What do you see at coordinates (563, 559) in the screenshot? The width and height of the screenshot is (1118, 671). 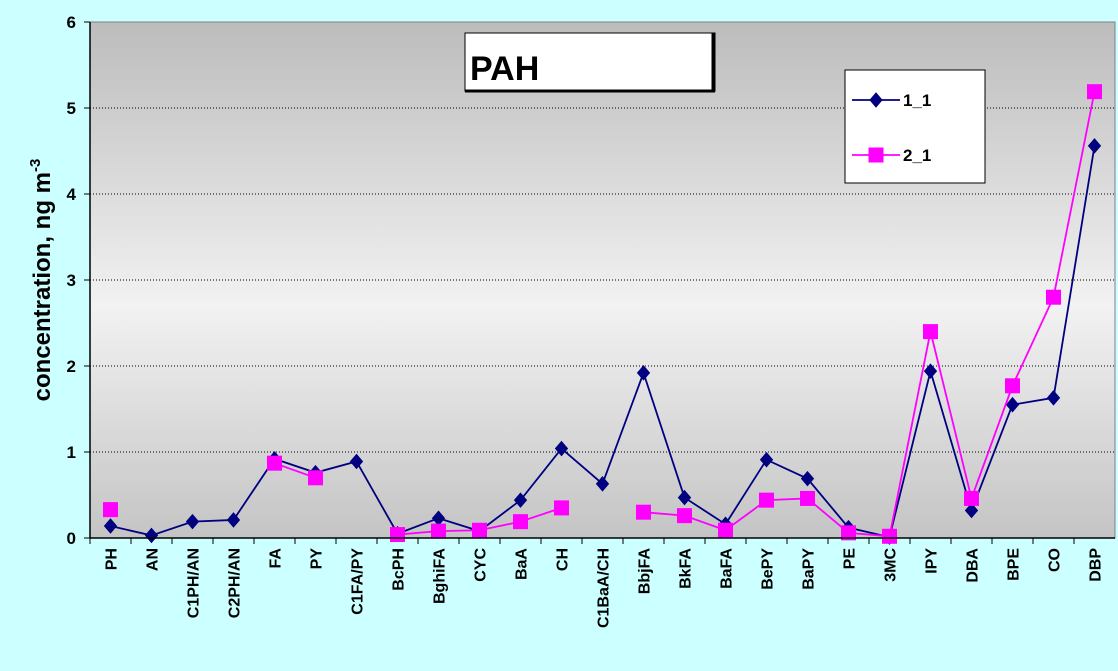 I see `x-tick-label: CH` at bounding box center [563, 559].